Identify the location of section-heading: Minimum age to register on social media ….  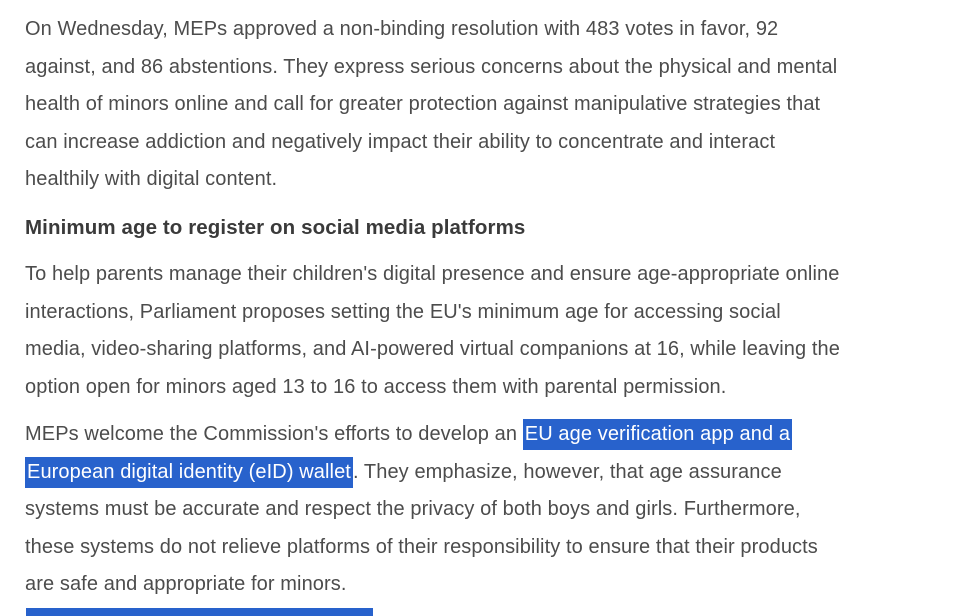
(275, 227).